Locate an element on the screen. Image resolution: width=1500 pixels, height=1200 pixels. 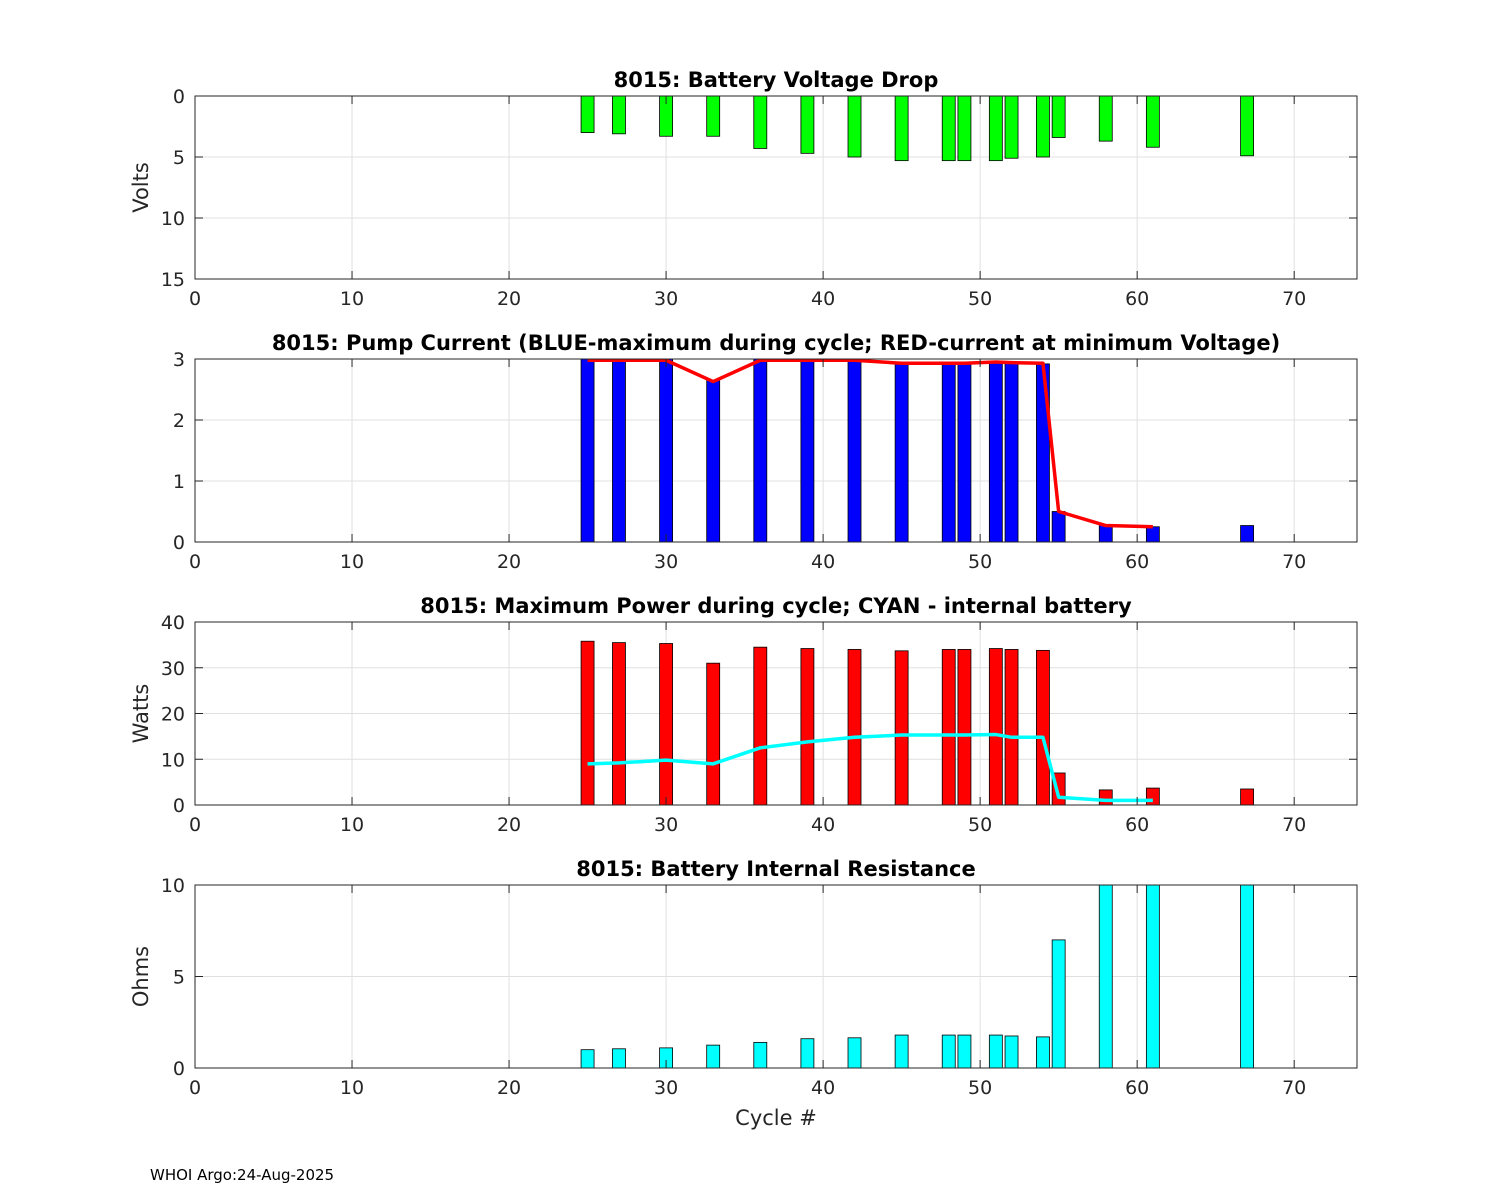
y-tick-label: 30 is located at coordinates (173, 669).